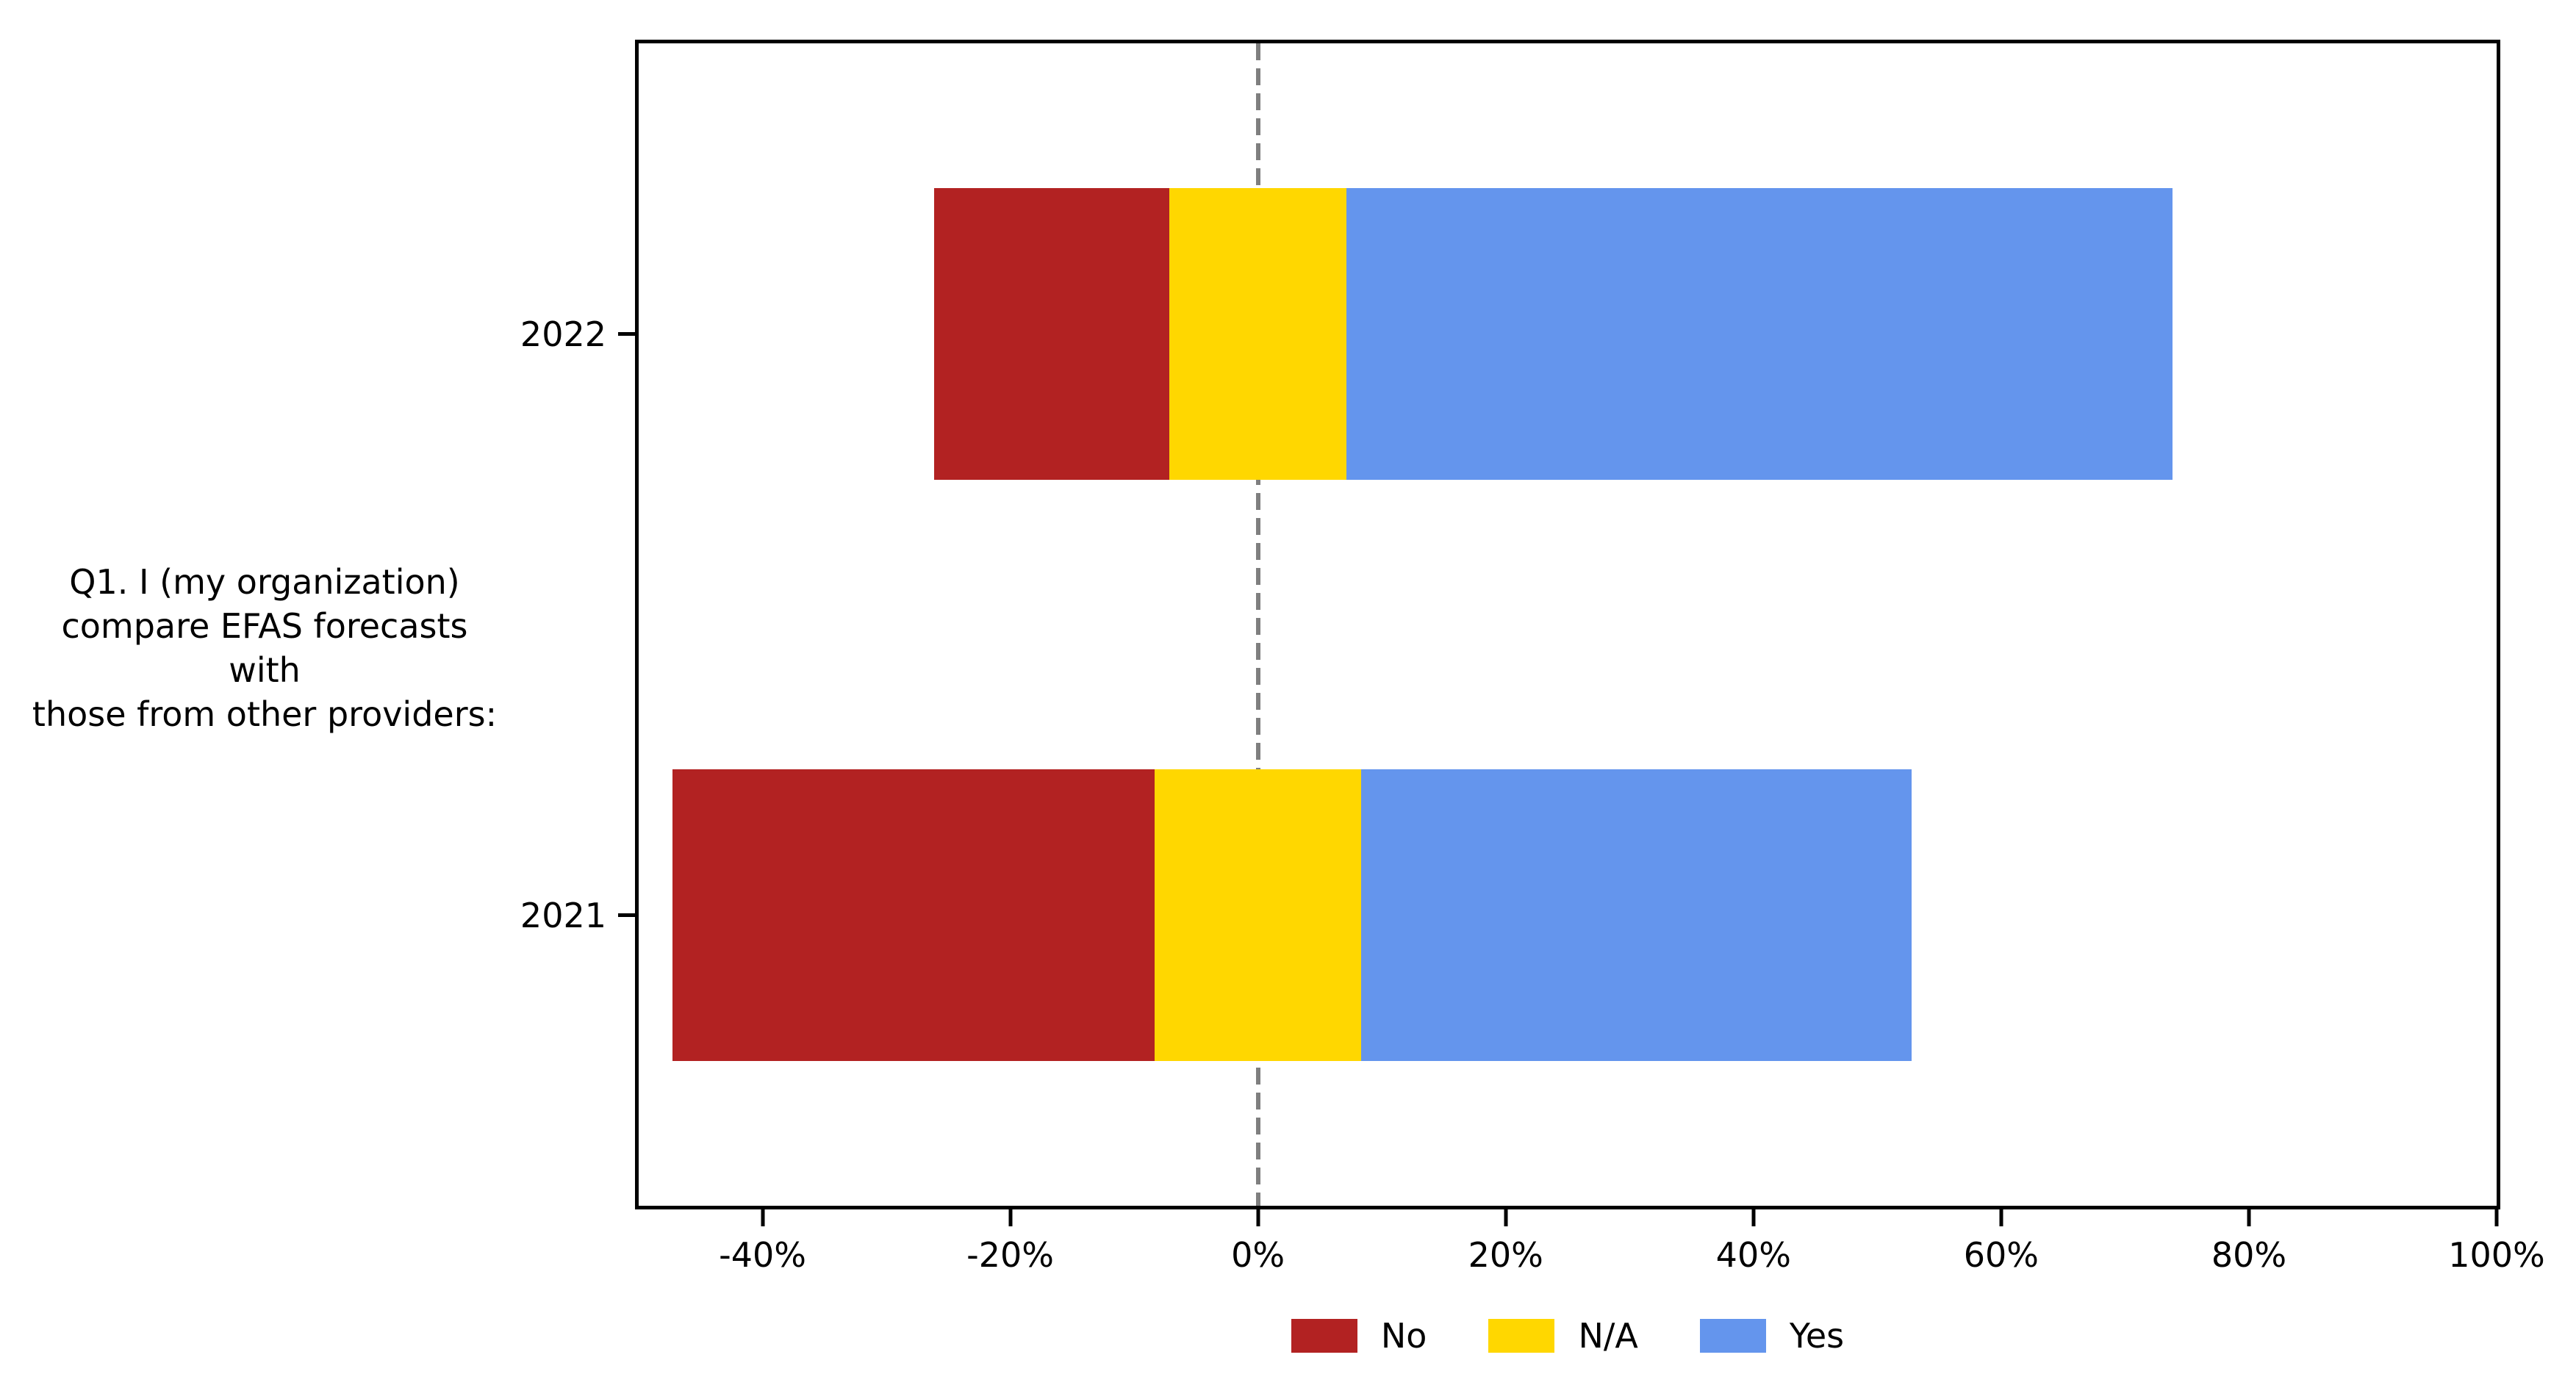  I want to click on bar-2022-segment-yes, so click(1759, 334).